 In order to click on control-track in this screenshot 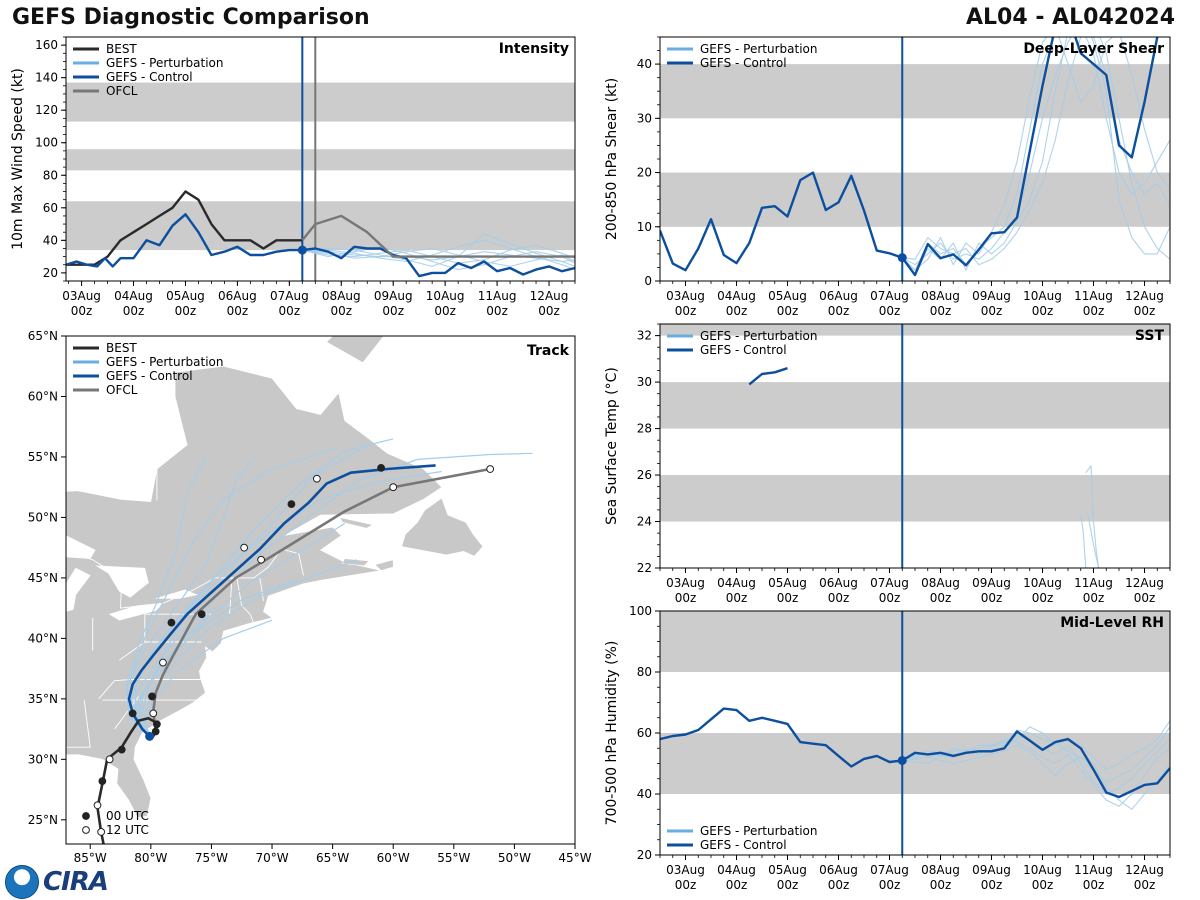, I will do `click(281, 601)`.